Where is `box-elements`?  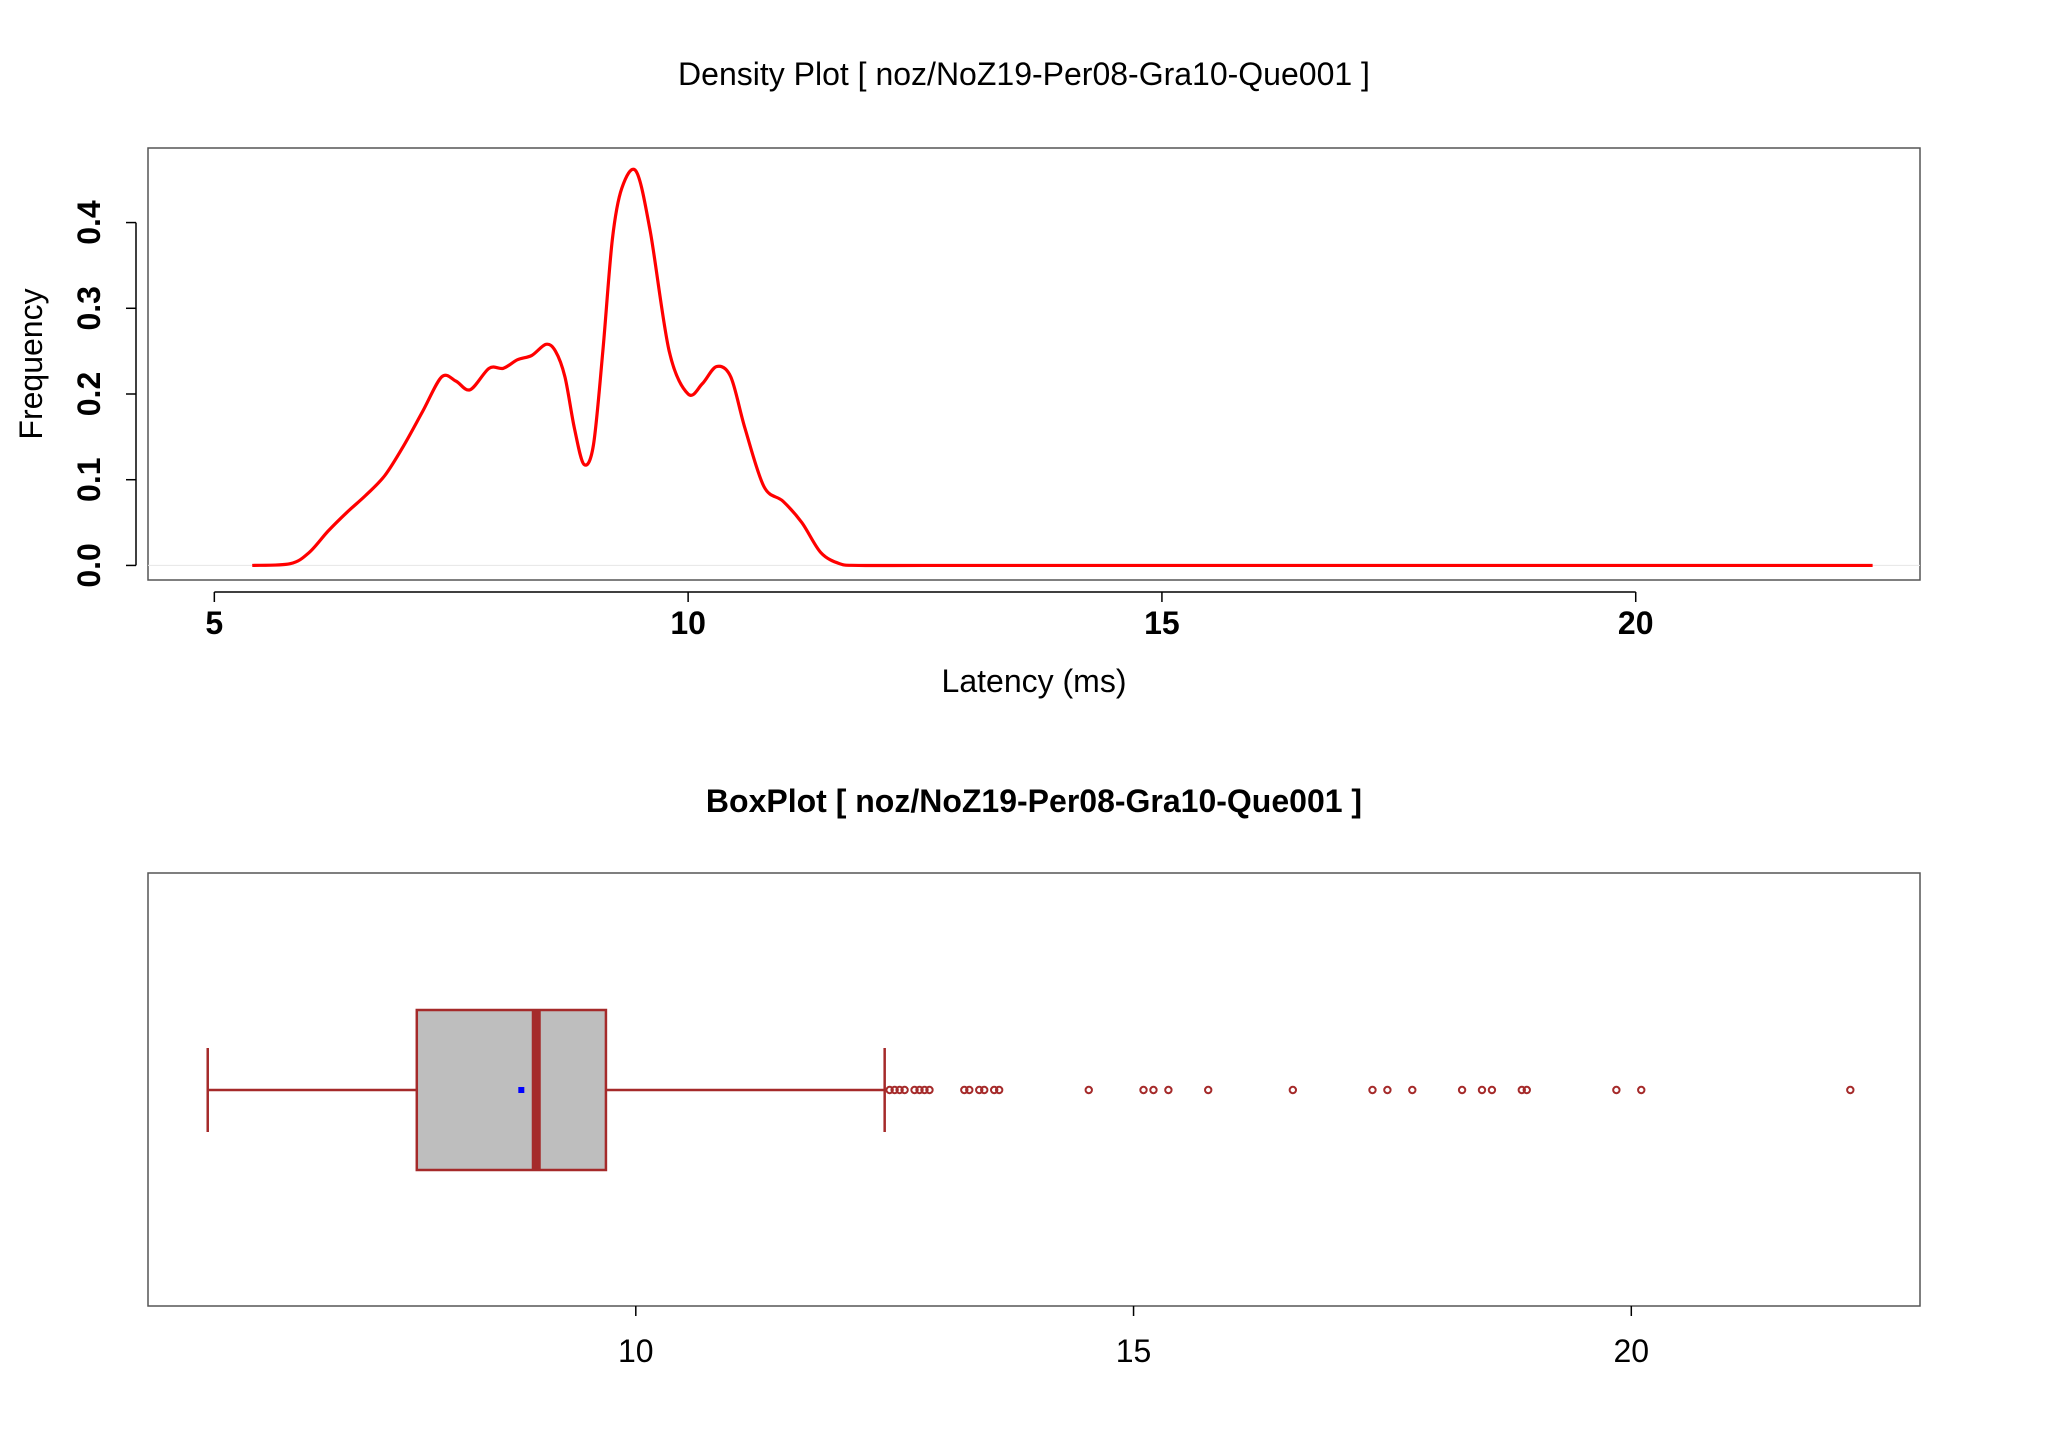 box-elements is located at coordinates (546, 1090).